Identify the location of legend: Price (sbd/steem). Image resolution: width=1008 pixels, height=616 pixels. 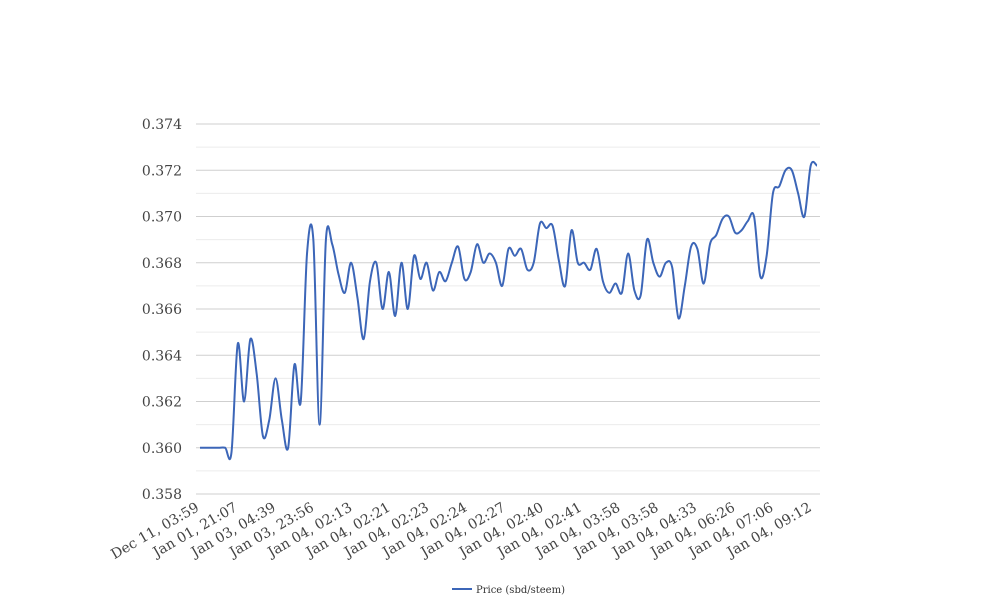
(508, 590).